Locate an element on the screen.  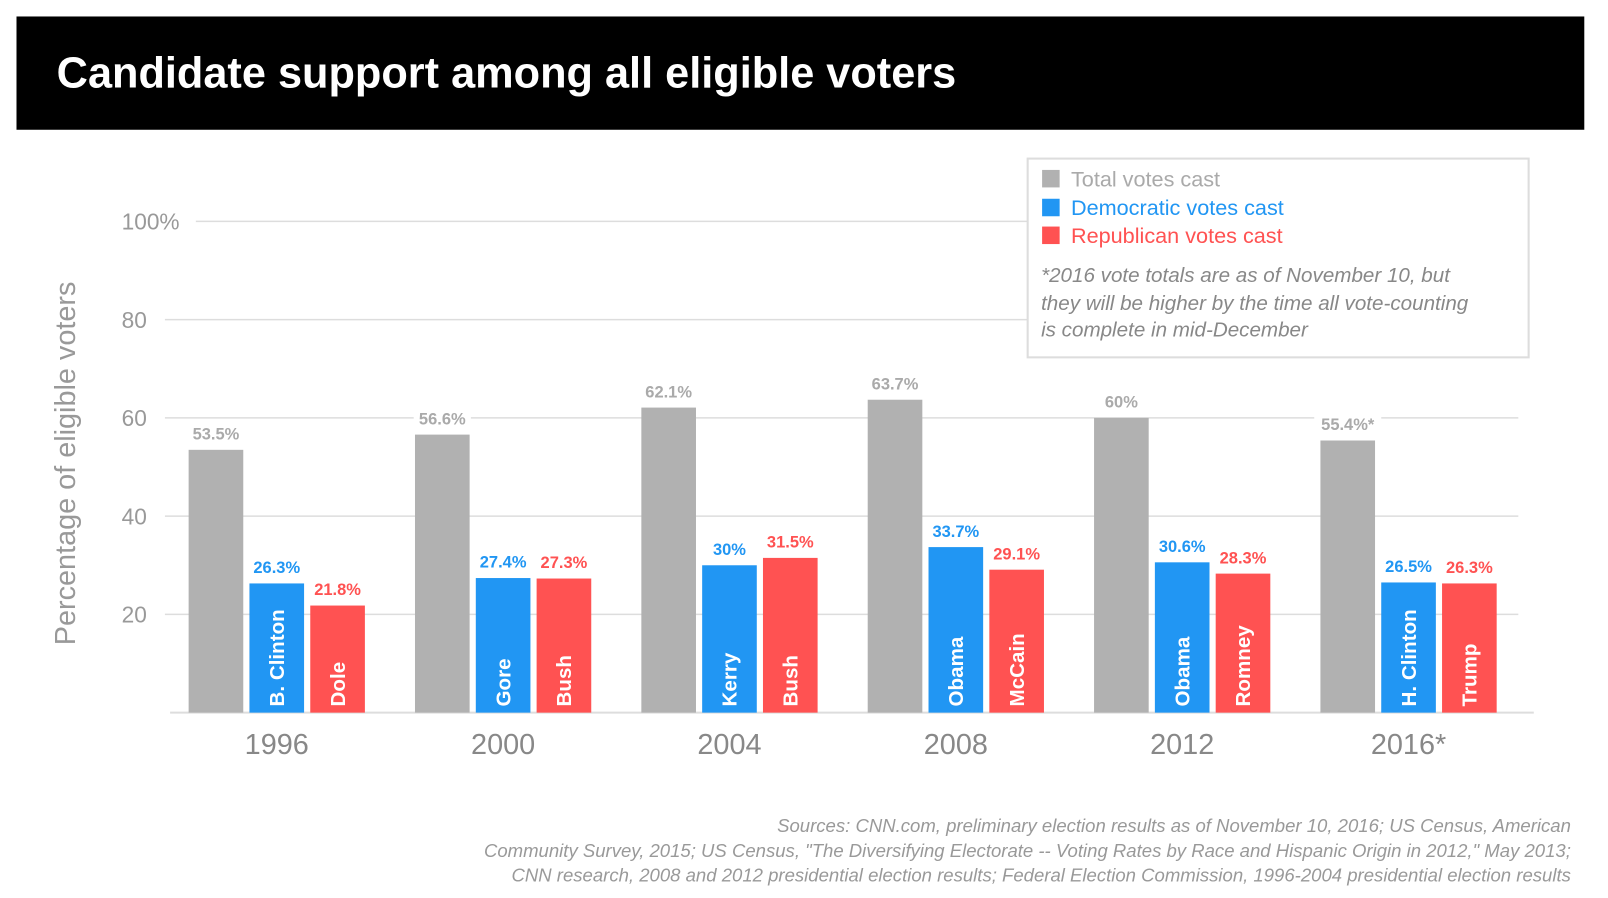
candidate-label: H. Clinton is located at coordinates (1409, 657).